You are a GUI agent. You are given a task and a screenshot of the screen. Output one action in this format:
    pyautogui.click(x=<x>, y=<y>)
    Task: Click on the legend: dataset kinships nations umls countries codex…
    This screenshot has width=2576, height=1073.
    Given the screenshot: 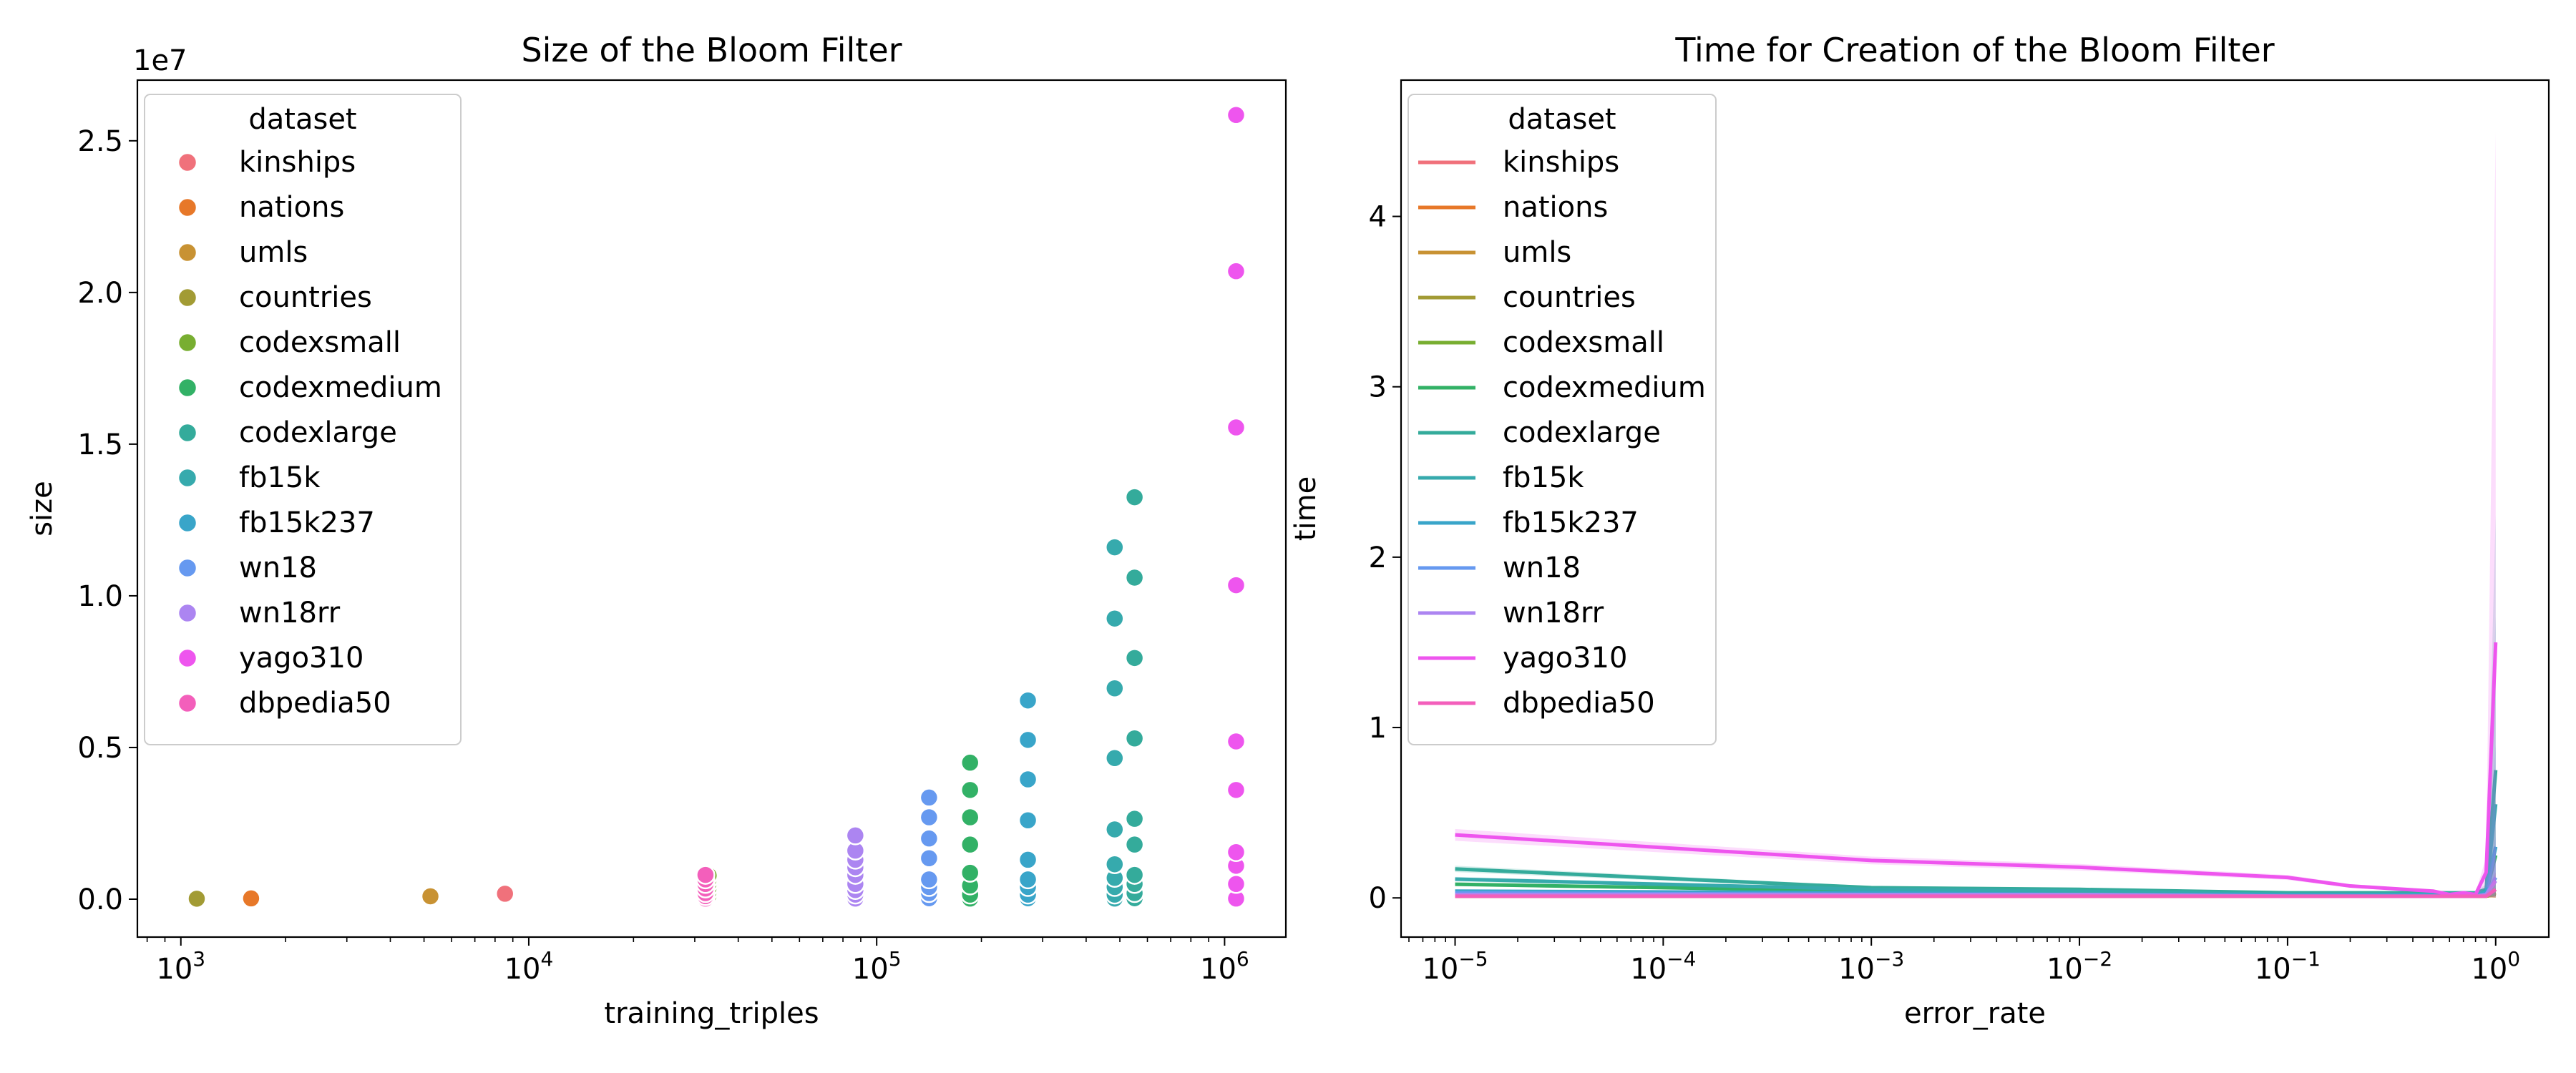 What is the action you would take?
    pyautogui.click(x=1562, y=420)
    